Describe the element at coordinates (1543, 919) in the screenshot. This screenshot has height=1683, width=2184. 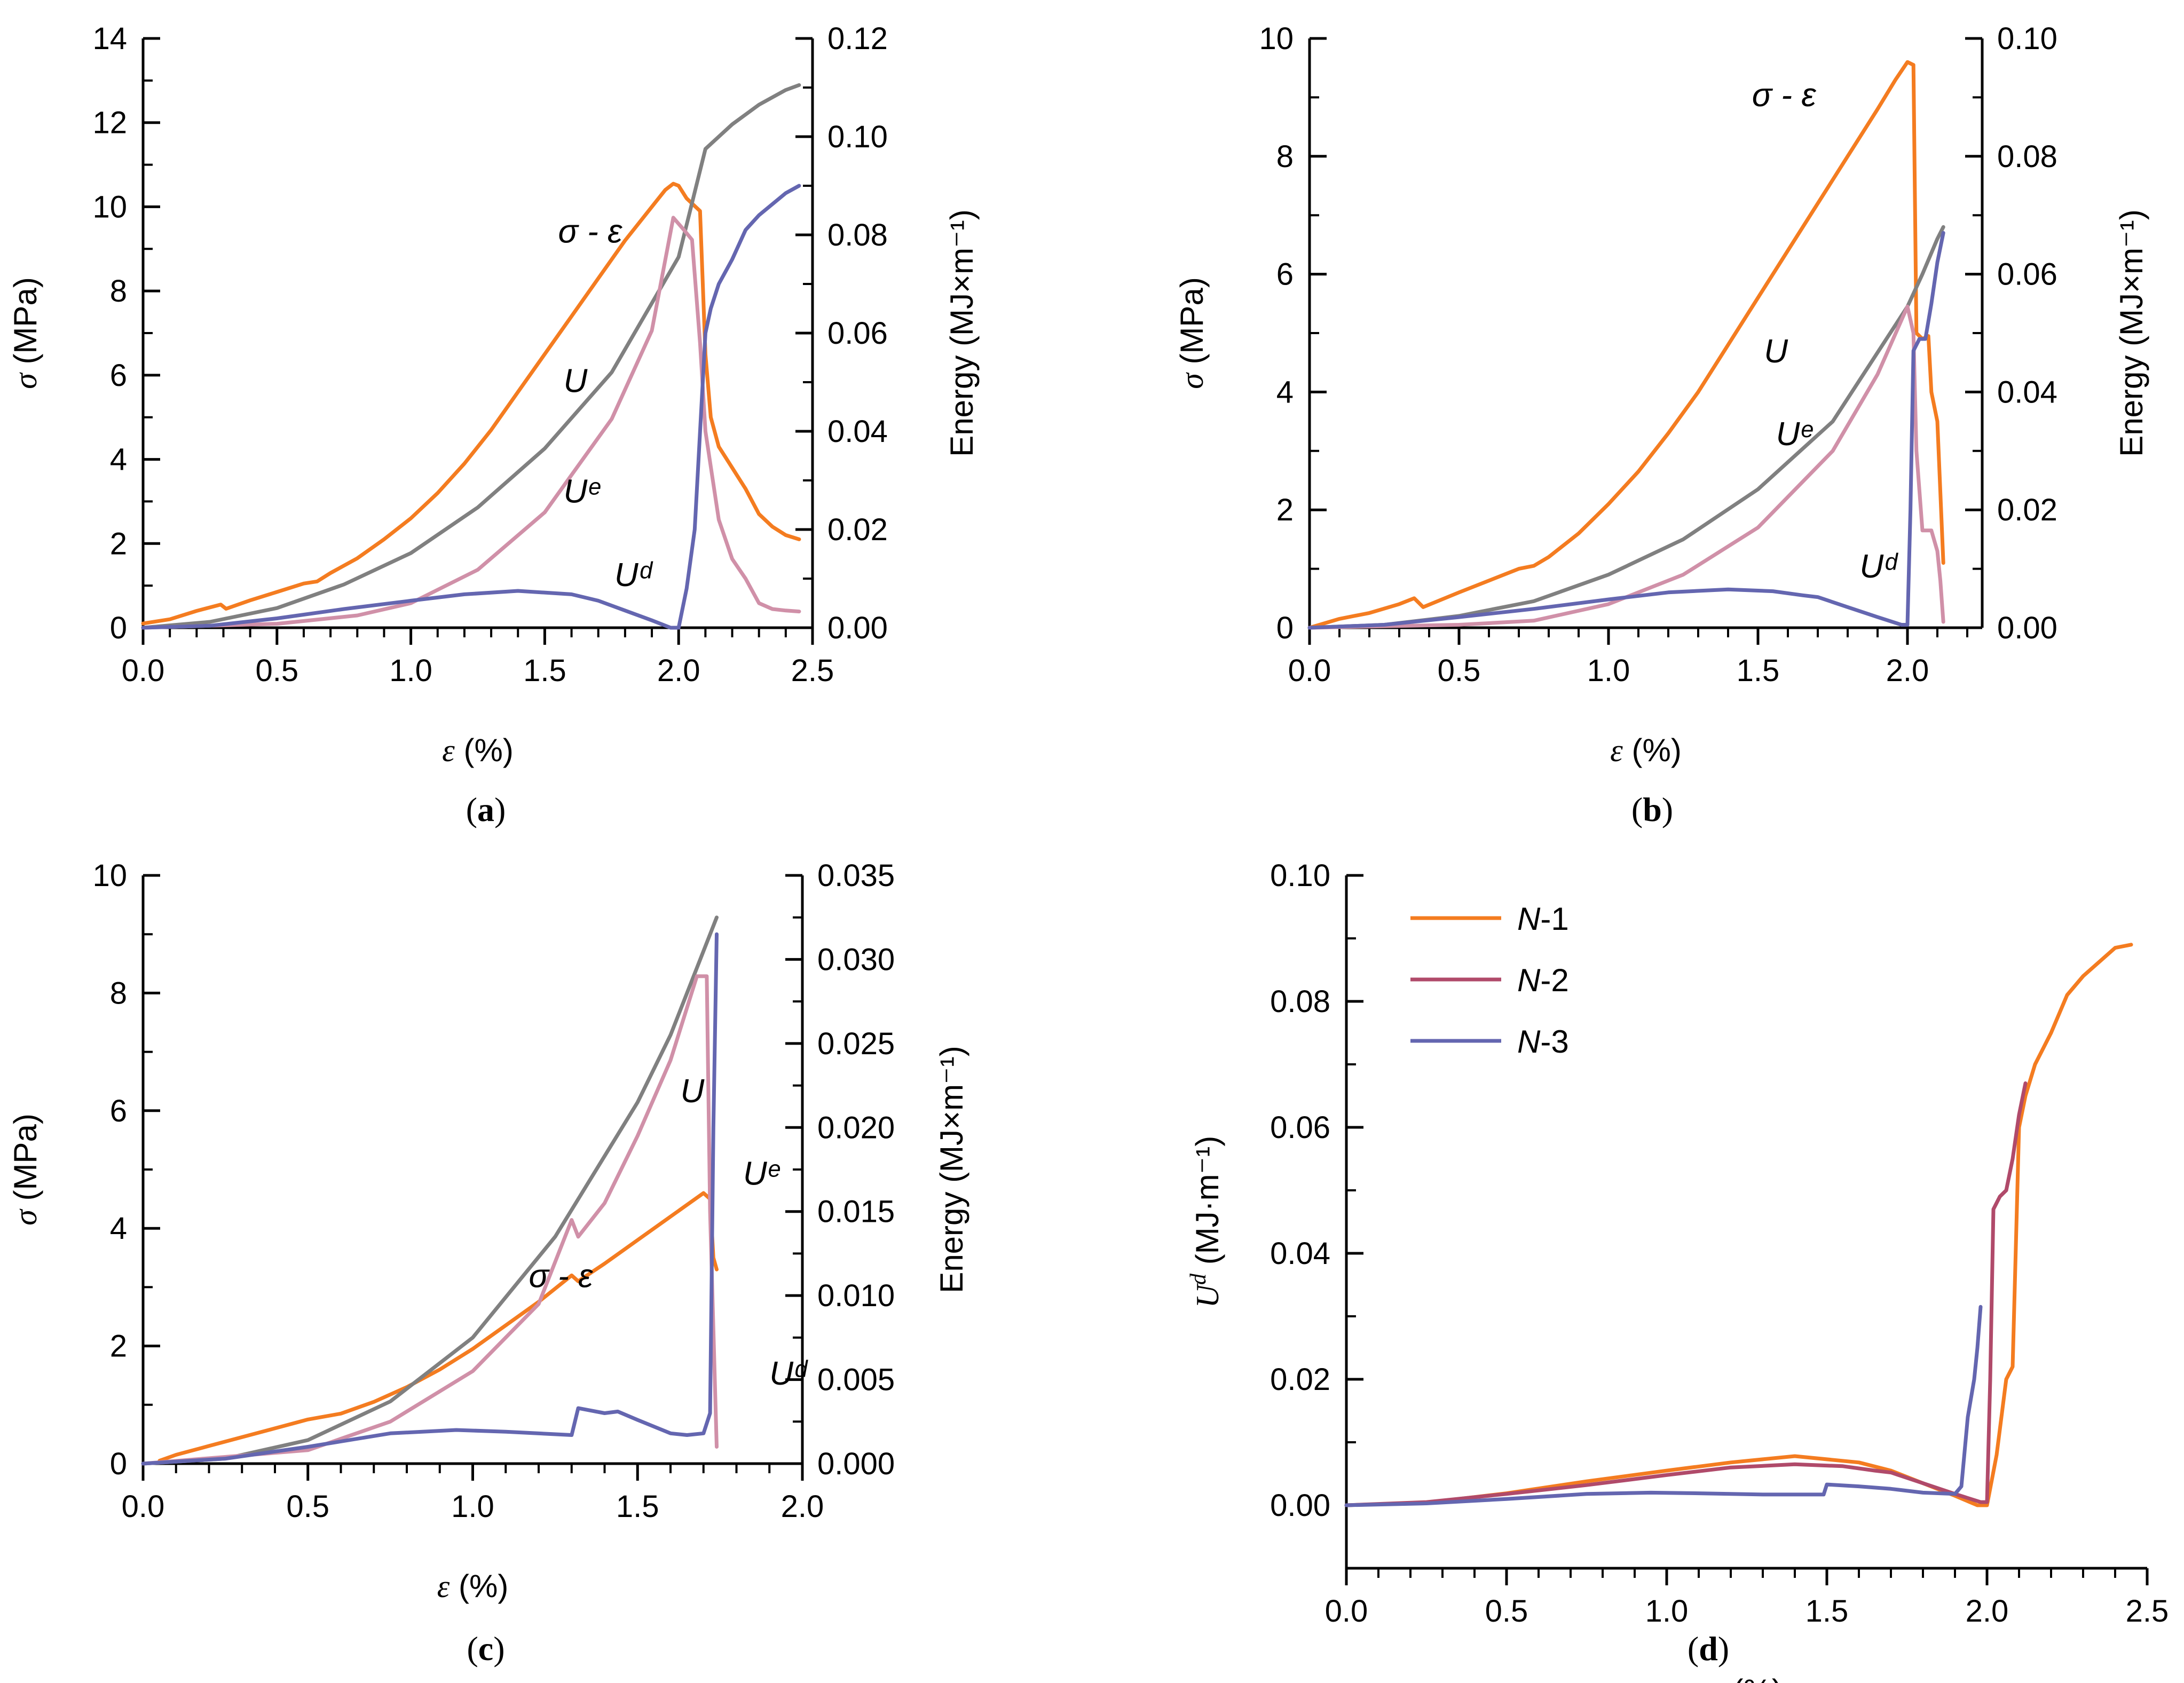
I see `legend-label: N-1` at that location.